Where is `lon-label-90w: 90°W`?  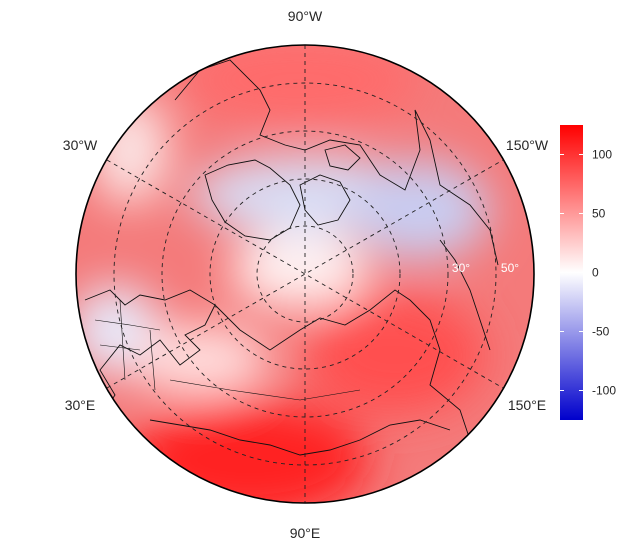
lon-label-90w: 90°W is located at coordinates (305, 16).